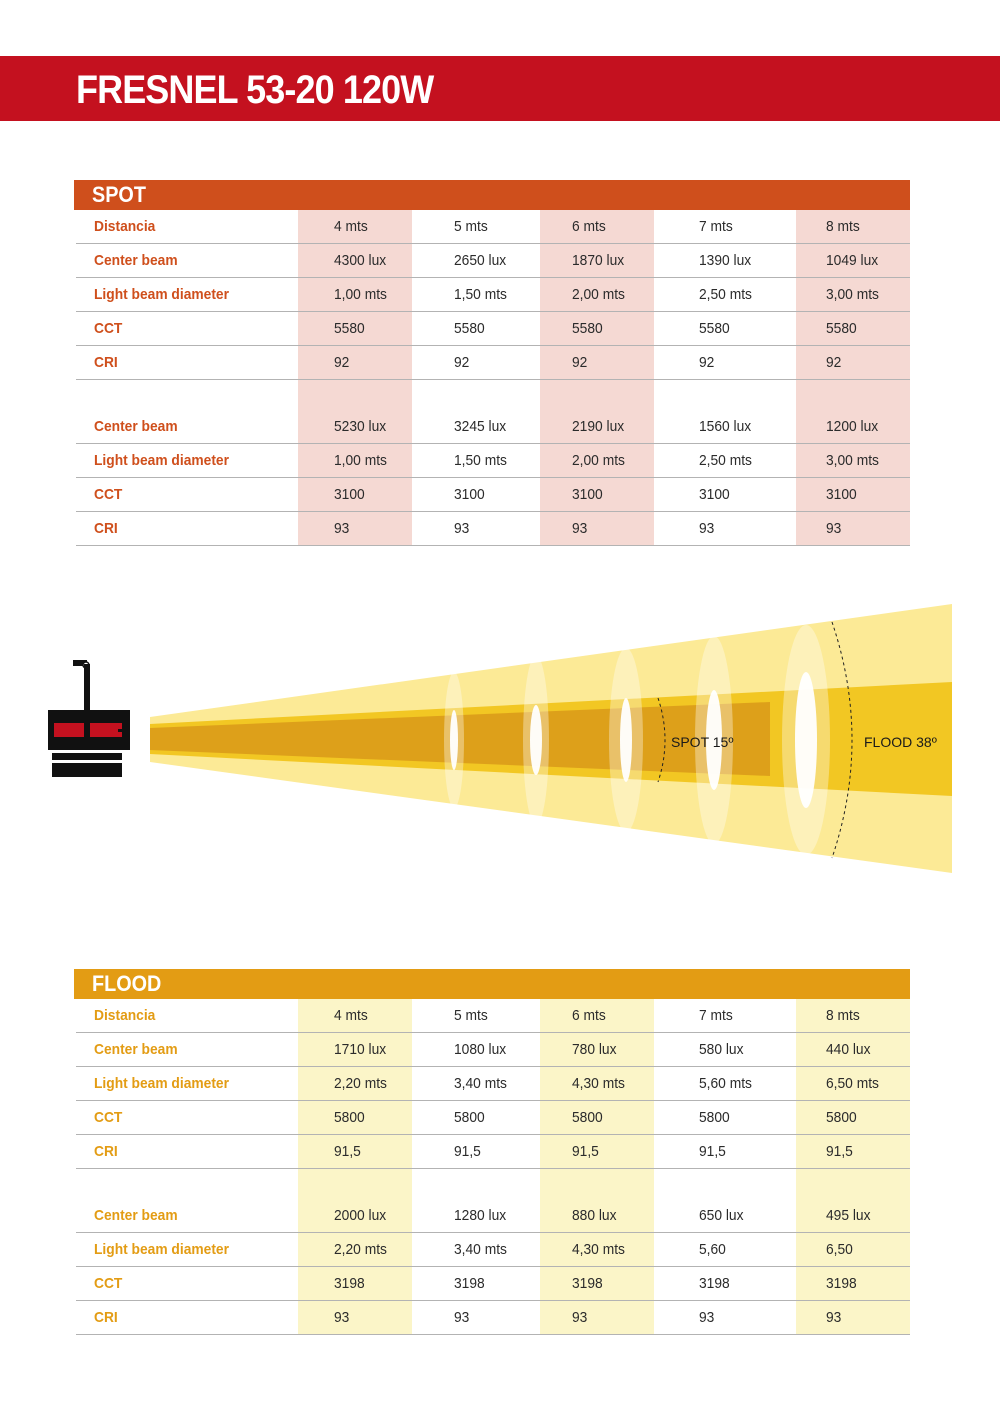  I want to click on table-cell: 1080 lux, so click(480, 1049).